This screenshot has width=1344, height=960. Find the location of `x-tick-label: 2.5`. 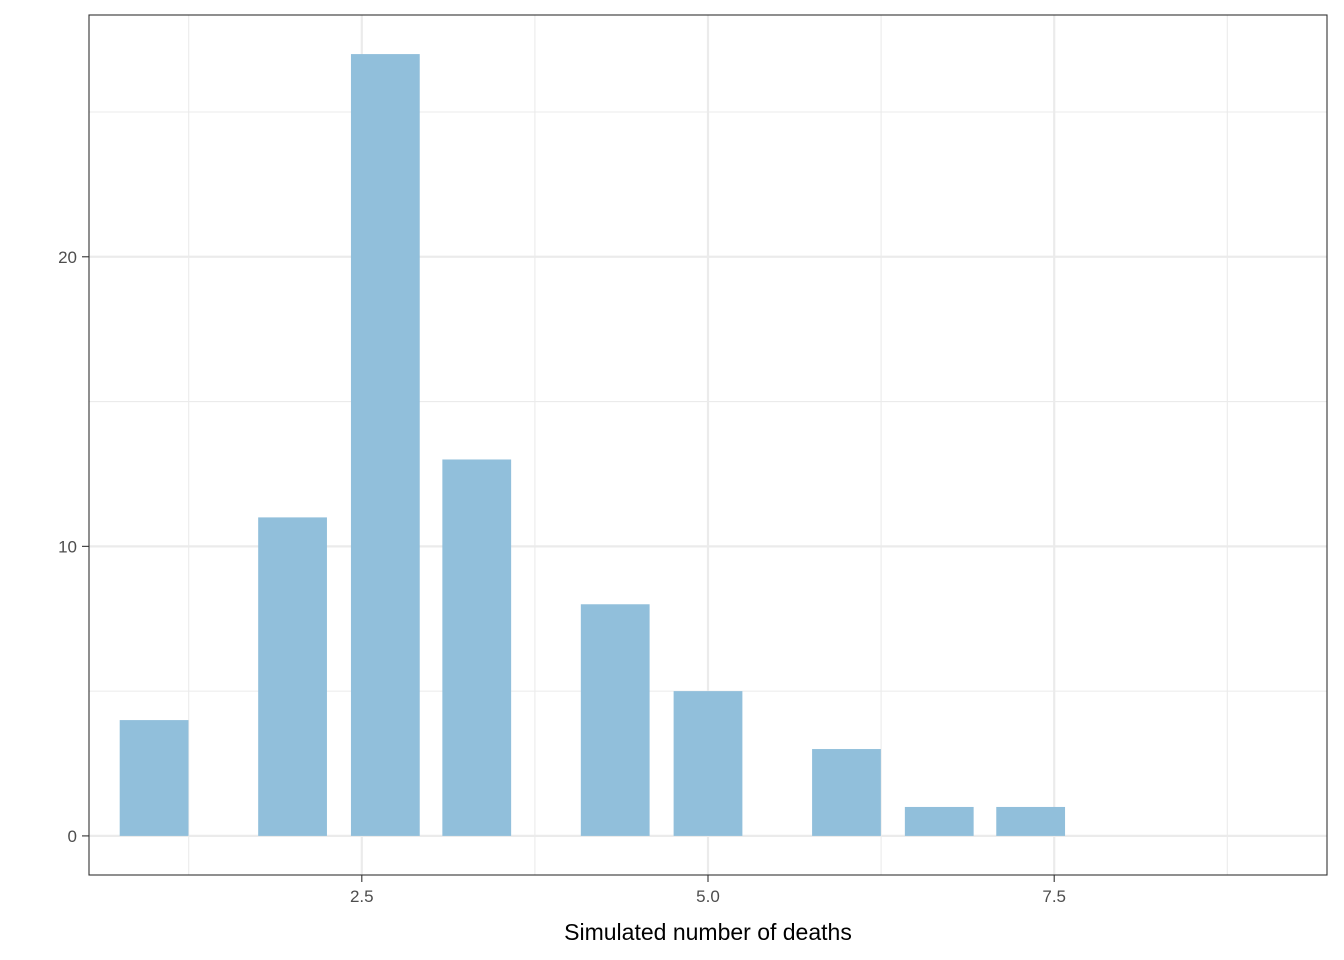

x-tick-label: 2.5 is located at coordinates (362, 896).